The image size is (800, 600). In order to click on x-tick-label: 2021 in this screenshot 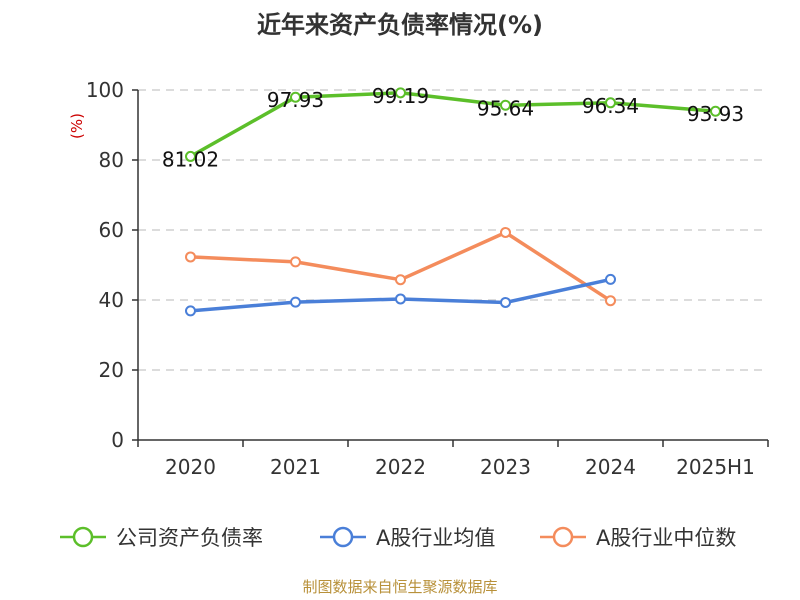, I will do `click(295, 467)`.